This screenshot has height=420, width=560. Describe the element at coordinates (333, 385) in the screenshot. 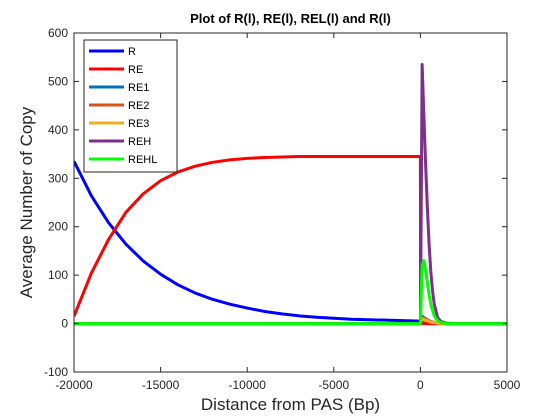

I see `x-tick-label: -5000` at that location.